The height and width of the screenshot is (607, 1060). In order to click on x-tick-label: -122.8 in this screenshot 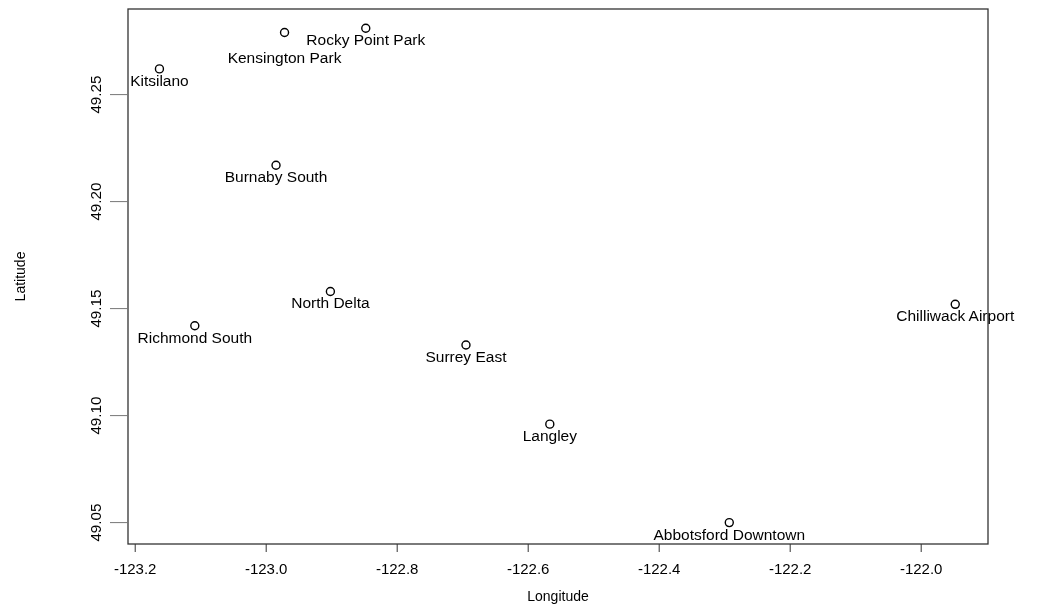, I will do `click(397, 568)`.